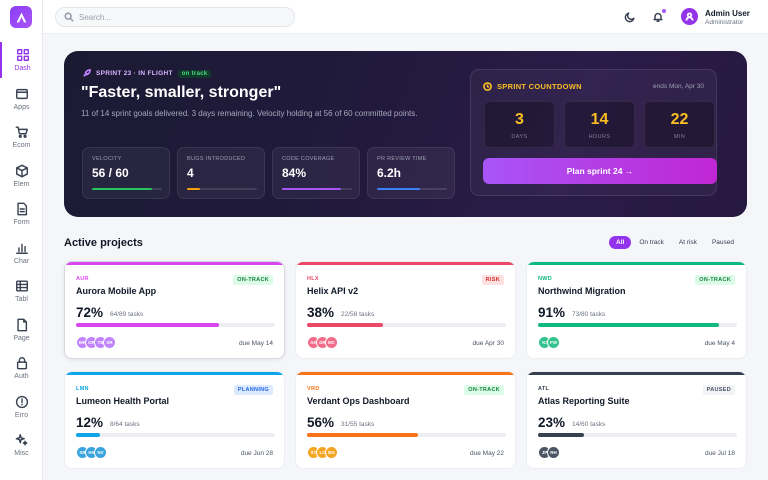 This screenshot has width=768, height=480. Describe the element at coordinates (484, 390) in the screenshot. I see `project-status-badge: ON-TRACK` at that location.